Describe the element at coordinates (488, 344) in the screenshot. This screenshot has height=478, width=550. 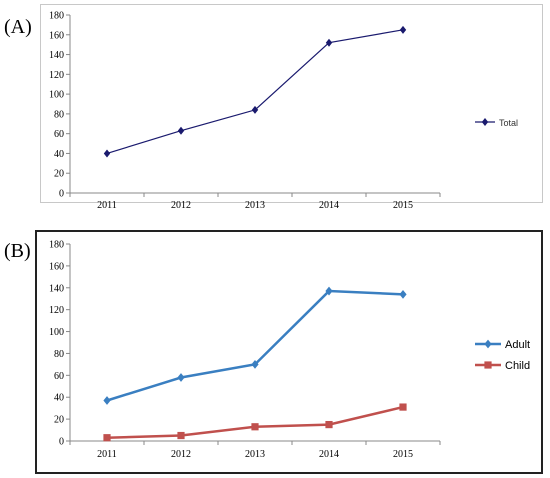
I see `chart-b-legend-adult-marker` at that location.